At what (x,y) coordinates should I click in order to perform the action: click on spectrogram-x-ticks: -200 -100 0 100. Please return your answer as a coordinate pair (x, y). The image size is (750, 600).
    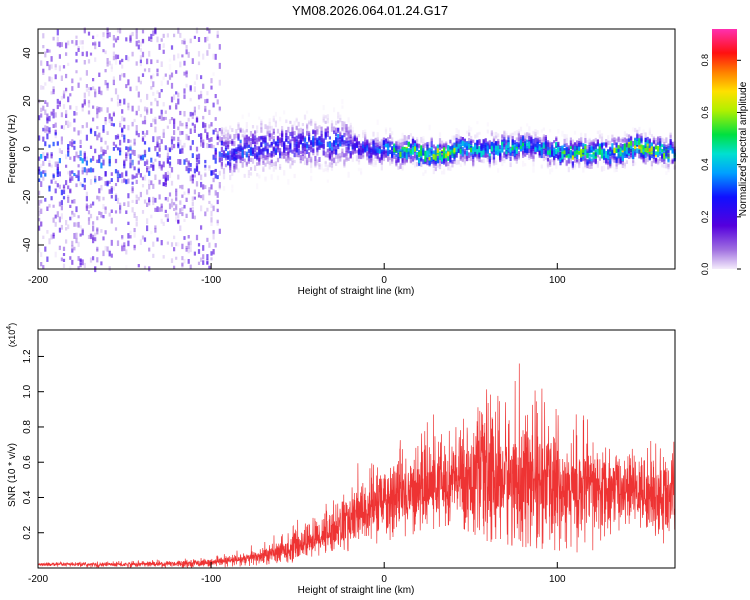
    Looking at the image, I should click on (297, 274).